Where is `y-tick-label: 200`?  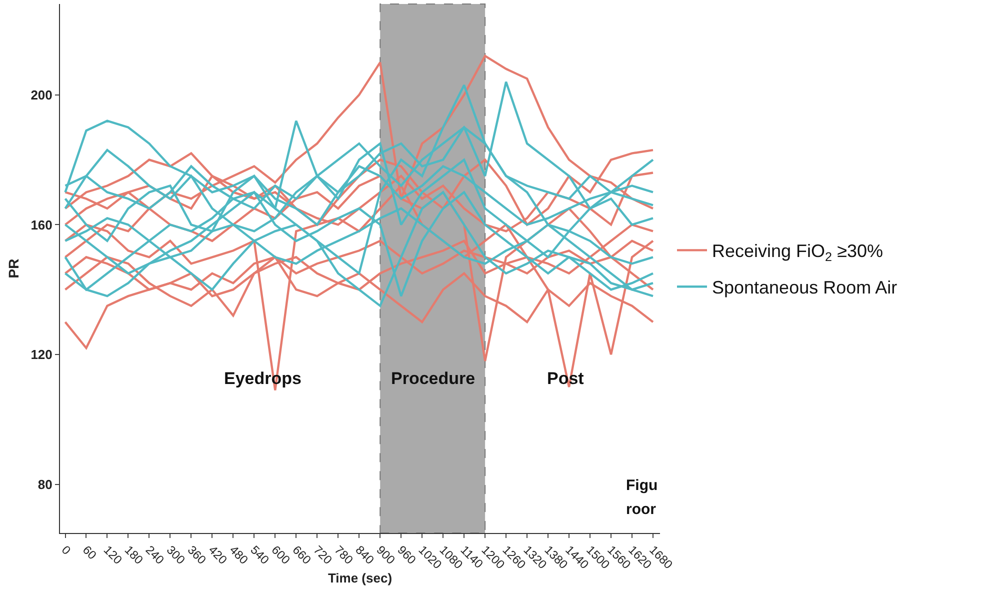
y-tick-label: 200 is located at coordinates (41, 94).